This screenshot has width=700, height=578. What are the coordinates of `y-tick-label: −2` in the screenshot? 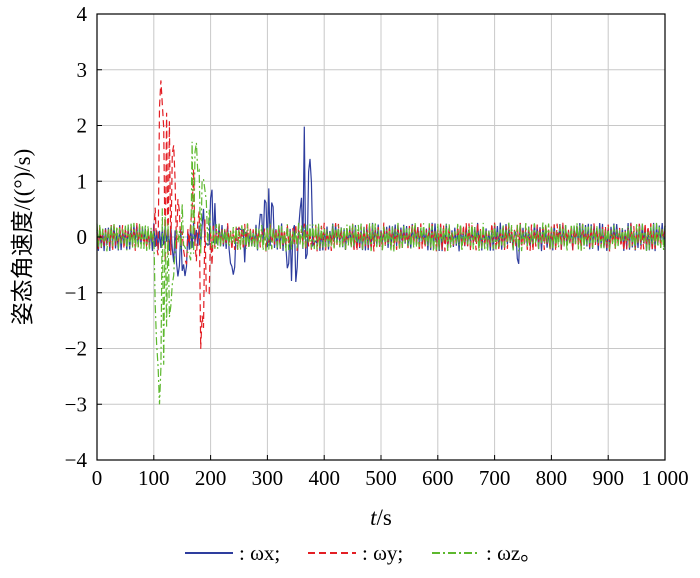 It's located at (76, 349).